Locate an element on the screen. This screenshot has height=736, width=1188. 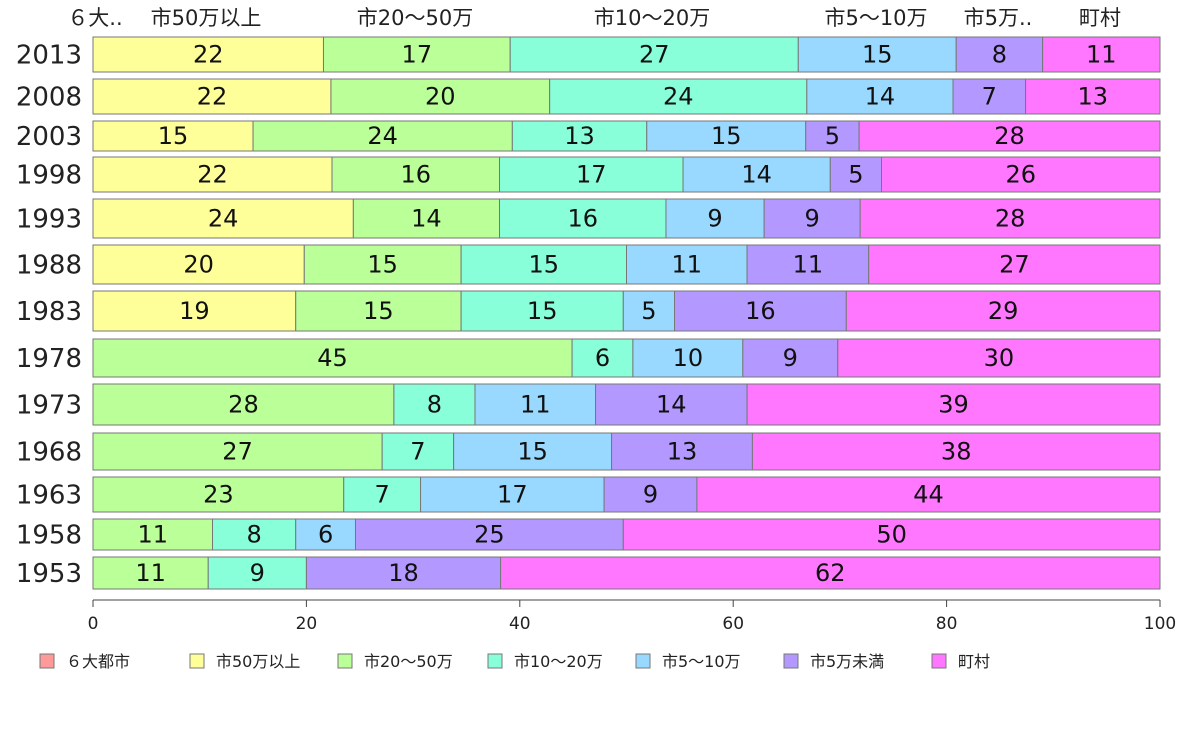
year-label: 1958 is located at coordinates (49, 536).